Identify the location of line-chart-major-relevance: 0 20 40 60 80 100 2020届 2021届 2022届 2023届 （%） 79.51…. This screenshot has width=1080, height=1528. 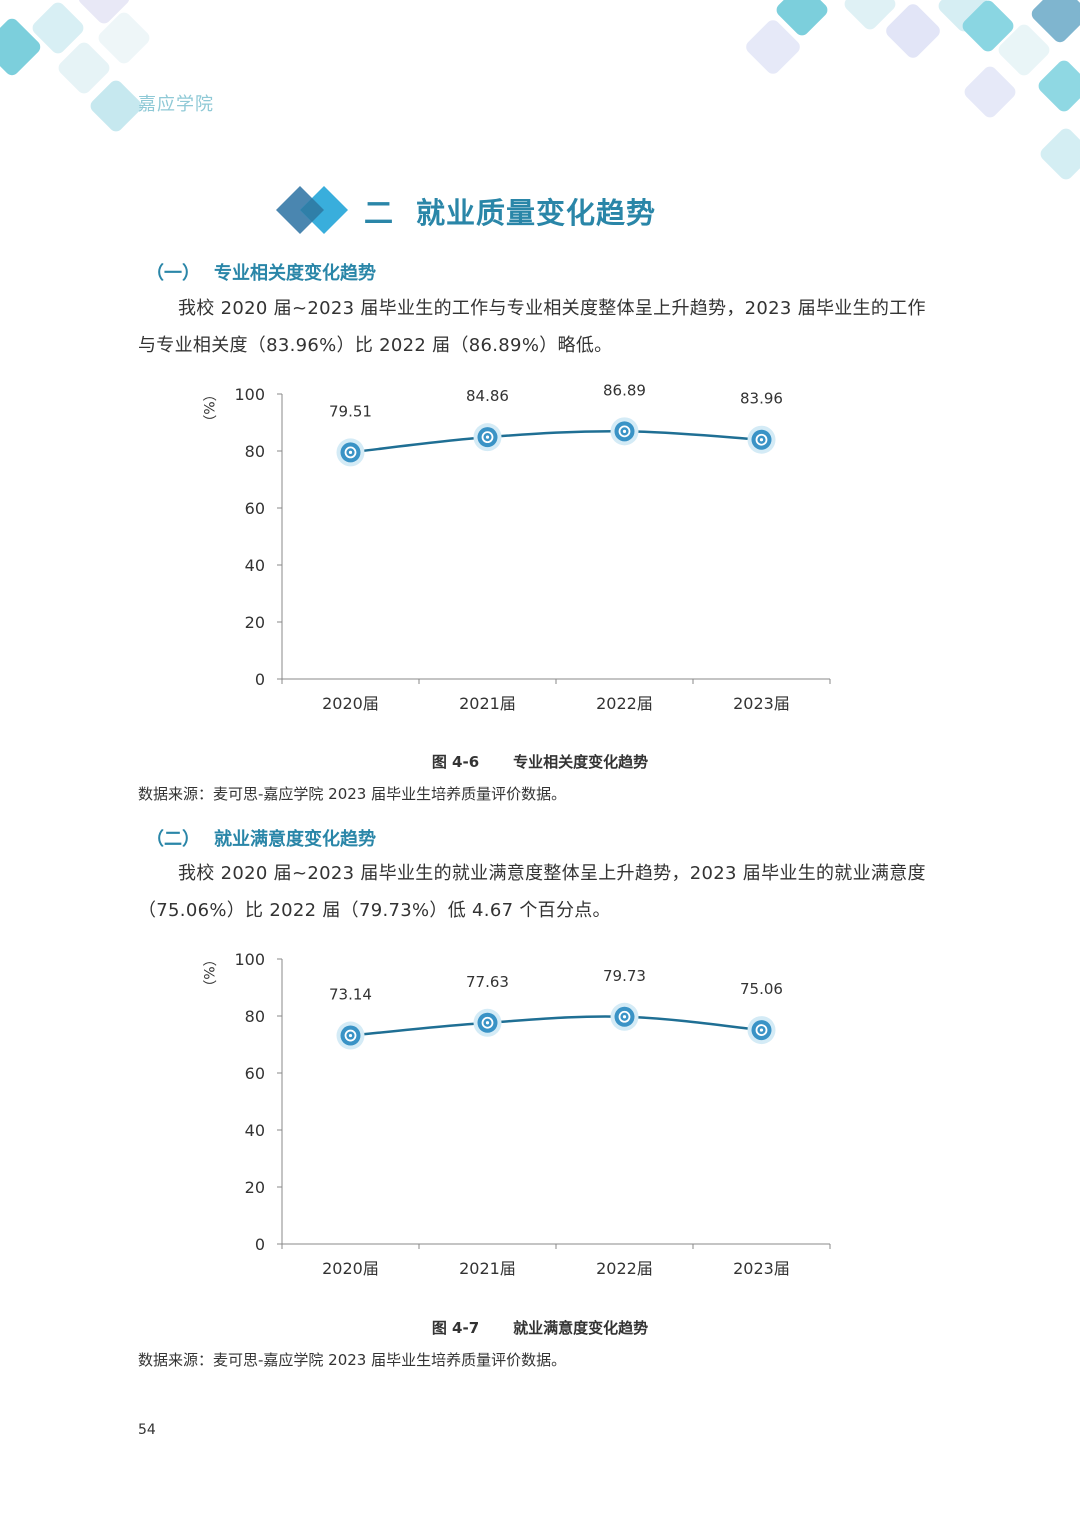
(515, 547).